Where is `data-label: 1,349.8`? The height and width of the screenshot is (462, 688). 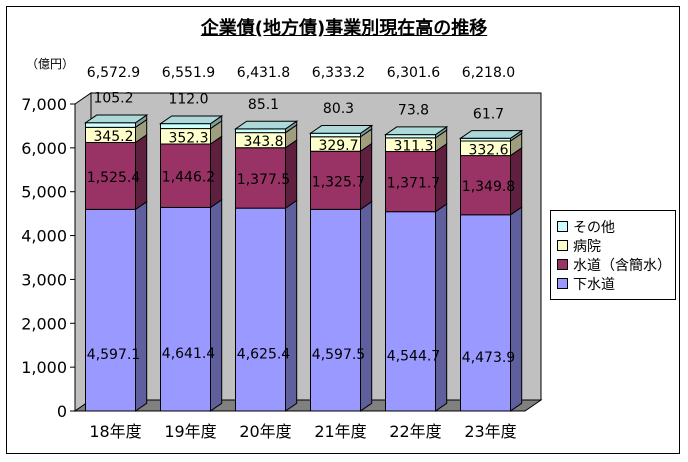
data-label: 1,349.8 is located at coordinates (488, 187).